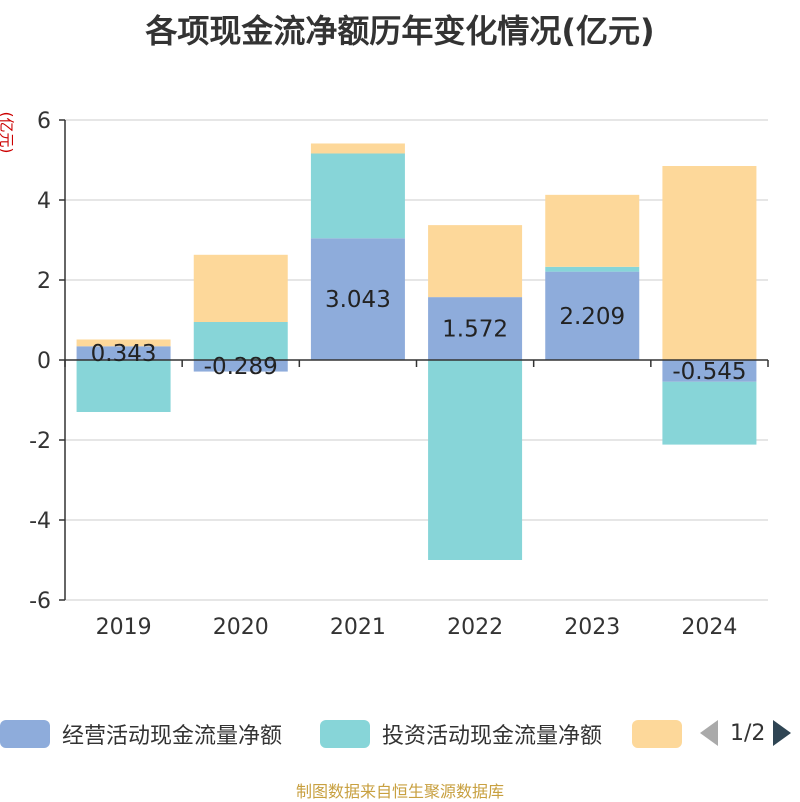  I want to click on legend-swatch-operating, so click(25, 734).